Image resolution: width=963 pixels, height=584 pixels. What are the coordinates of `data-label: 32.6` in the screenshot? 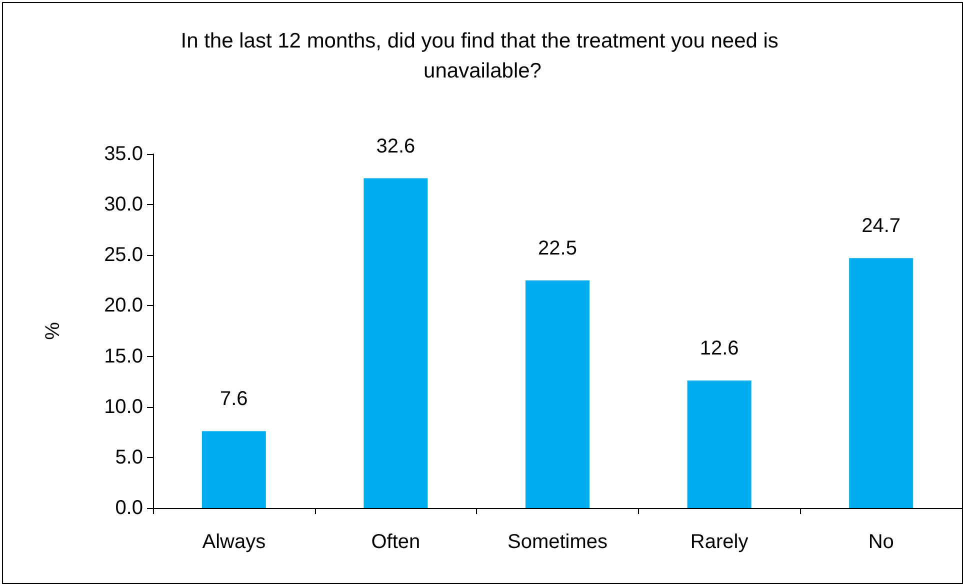 It's located at (396, 146).